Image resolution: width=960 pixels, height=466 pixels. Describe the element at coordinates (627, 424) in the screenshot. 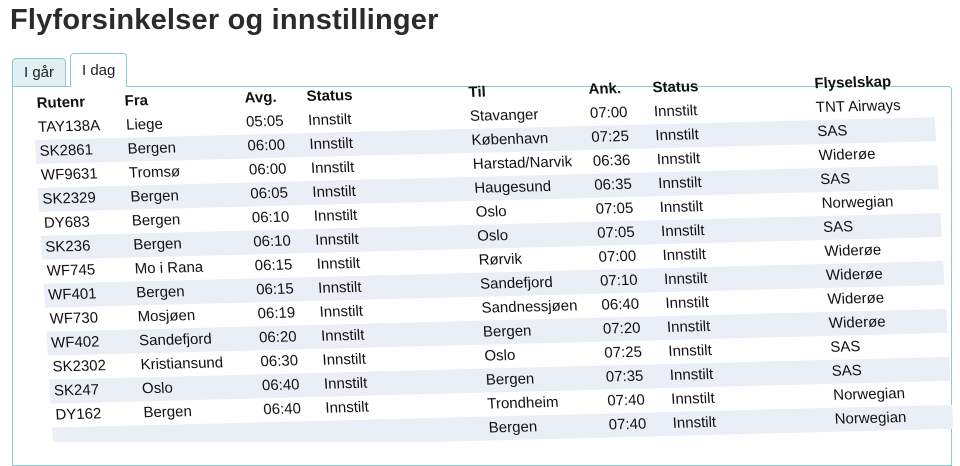

I see `cell-arrival: 07:40` at that location.